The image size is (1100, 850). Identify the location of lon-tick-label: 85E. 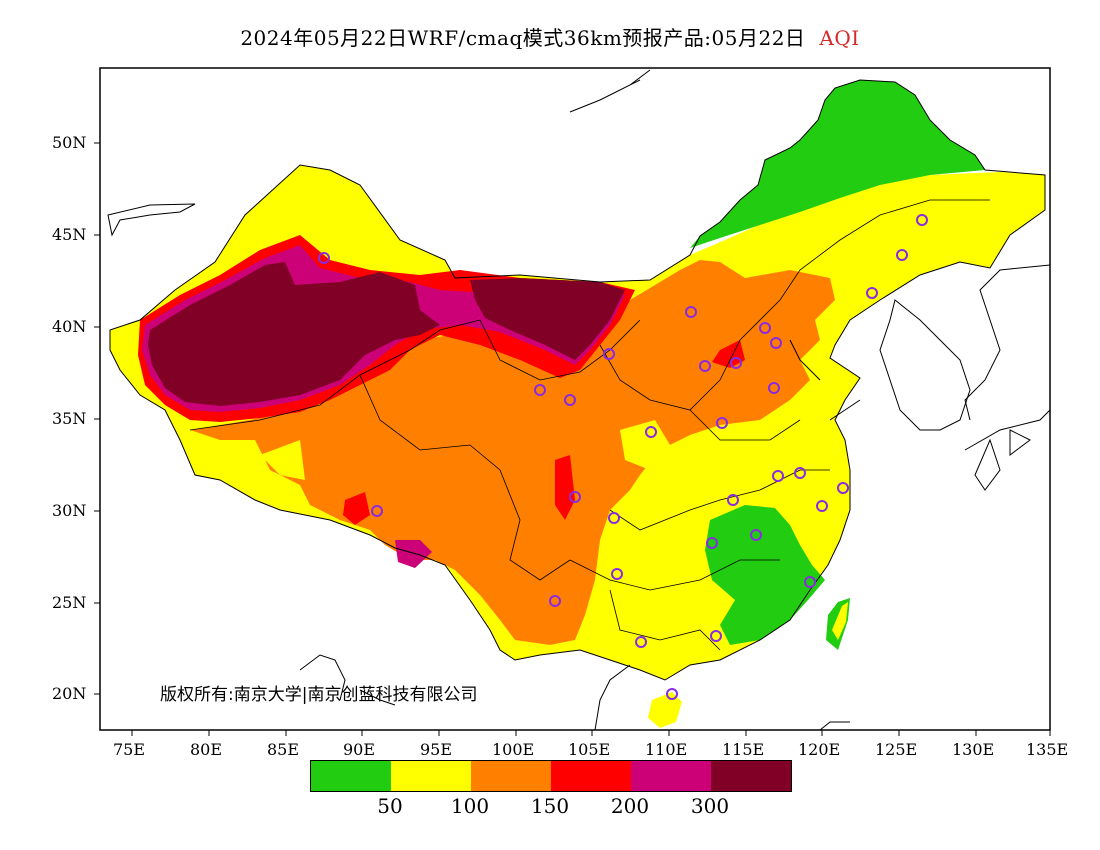
(283, 749).